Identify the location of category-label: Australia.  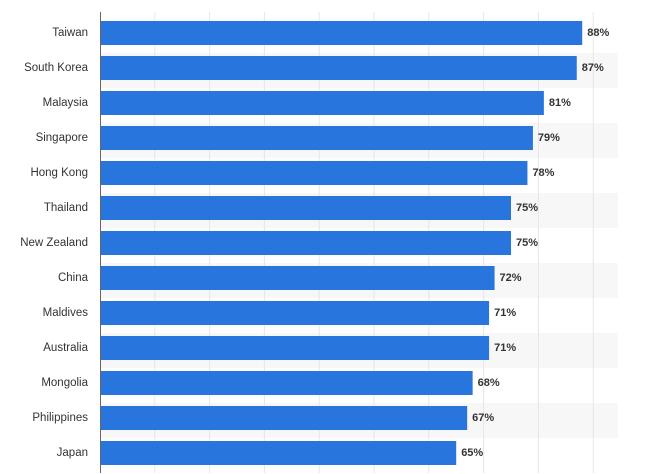
(65, 348).